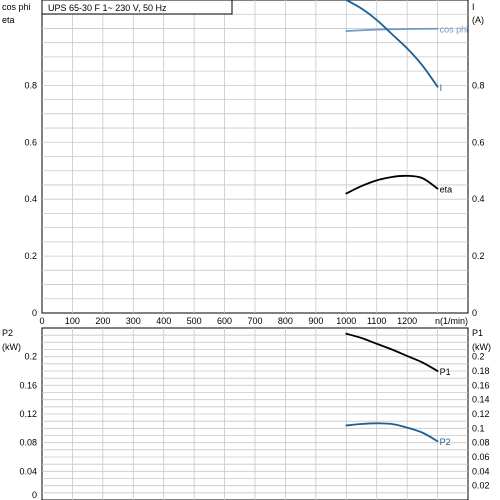 The image size is (500, 500). I want to click on x-tick-label: 500, so click(194, 321).